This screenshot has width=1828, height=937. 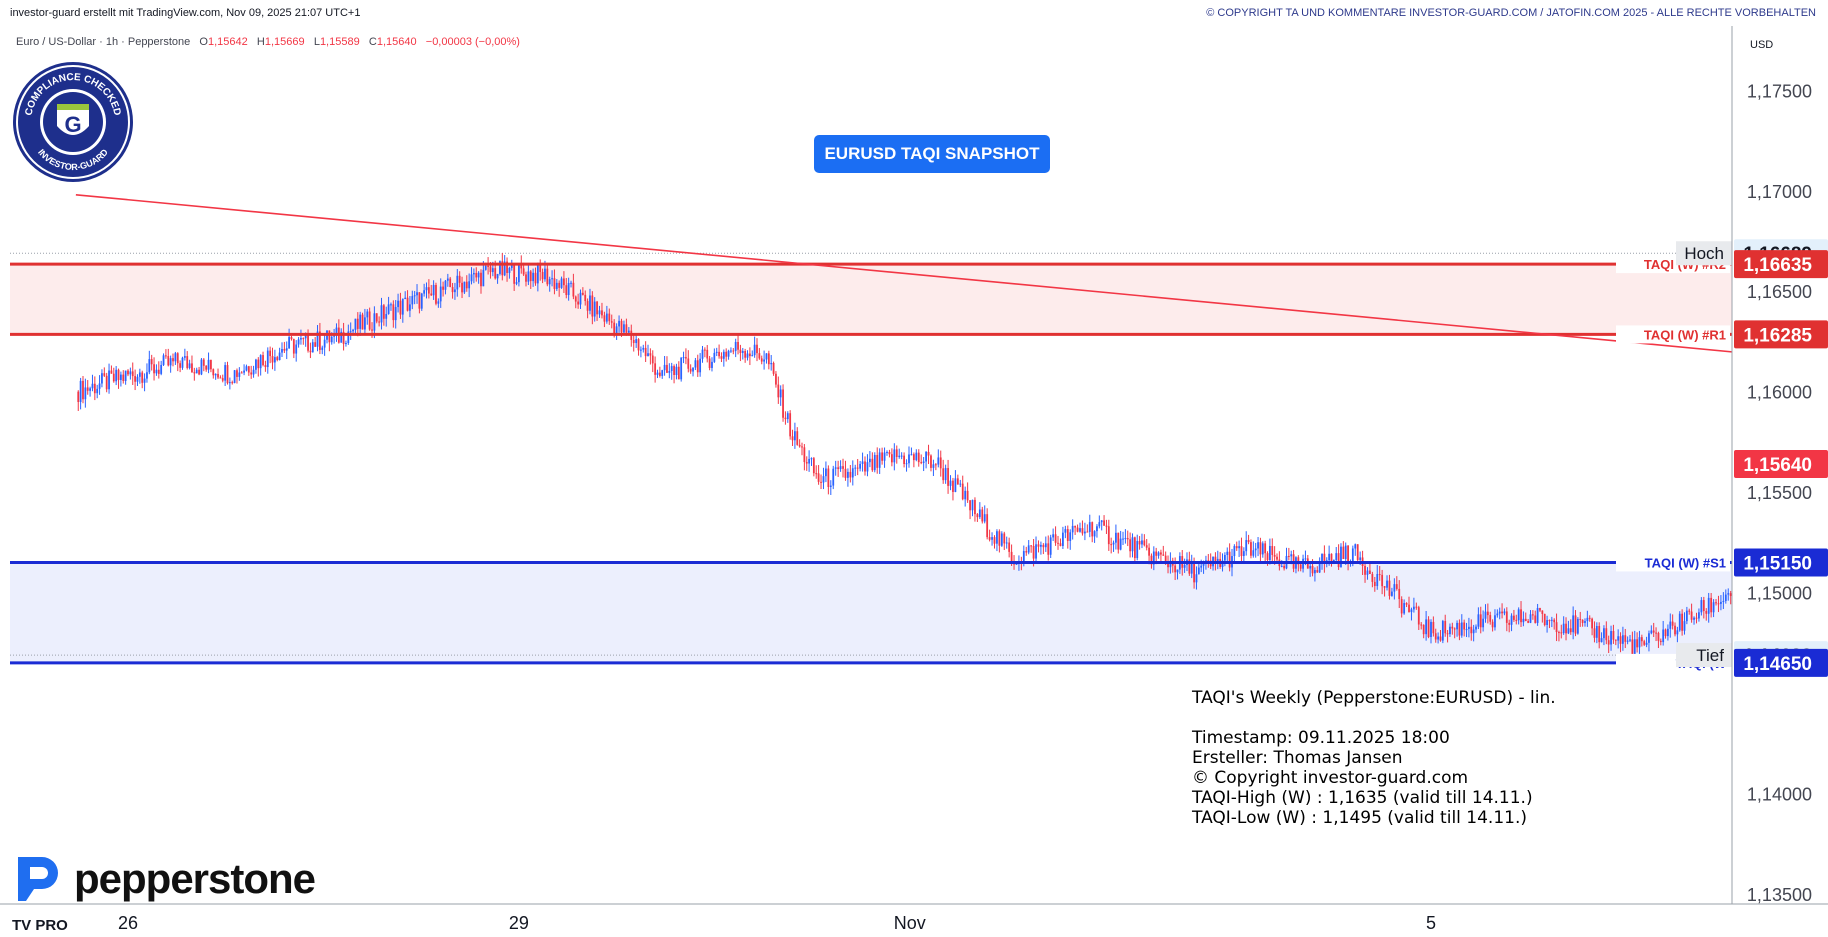 I want to click on level-price-label: 1,15150, so click(x=1777, y=563).